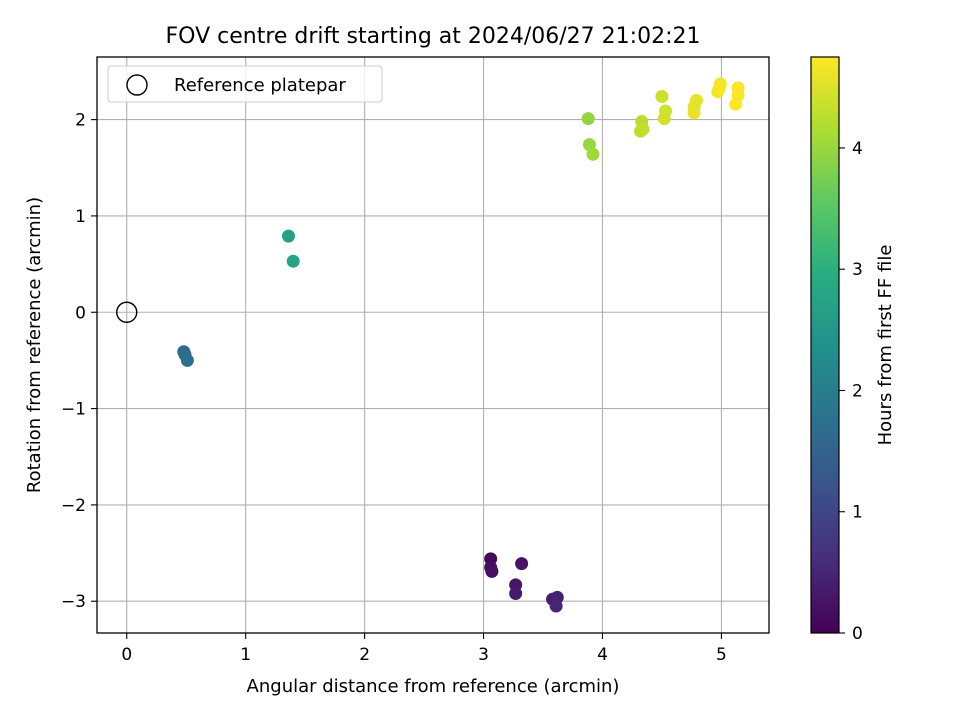 This screenshot has width=960, height=720. Describe the element at coordinates (433, 686) in the screenshot. I see `x-axis-label: Angular distance from reference (arcmin)` at that location.